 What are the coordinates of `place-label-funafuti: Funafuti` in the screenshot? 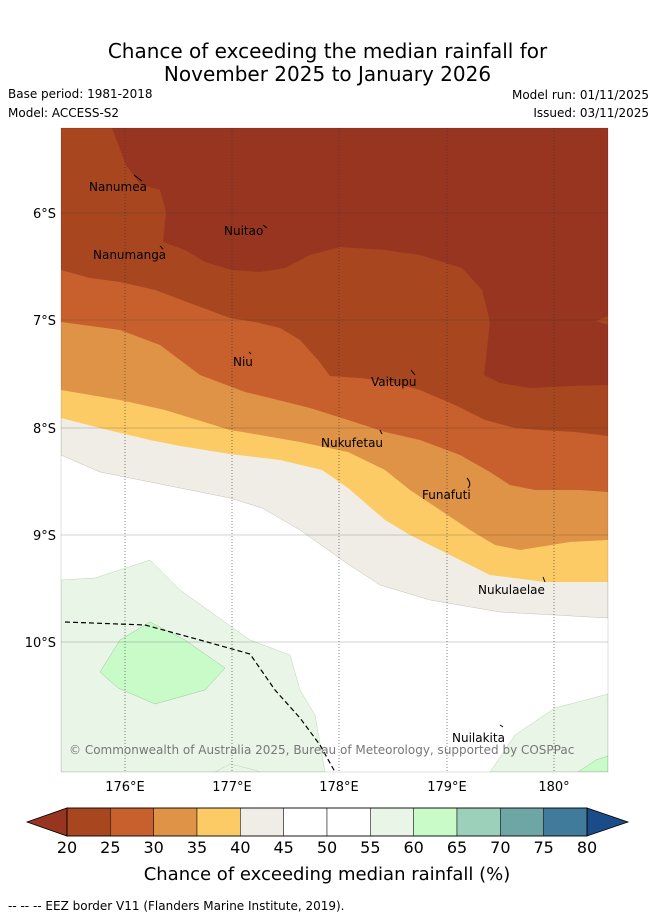 It's located at (446, 495).